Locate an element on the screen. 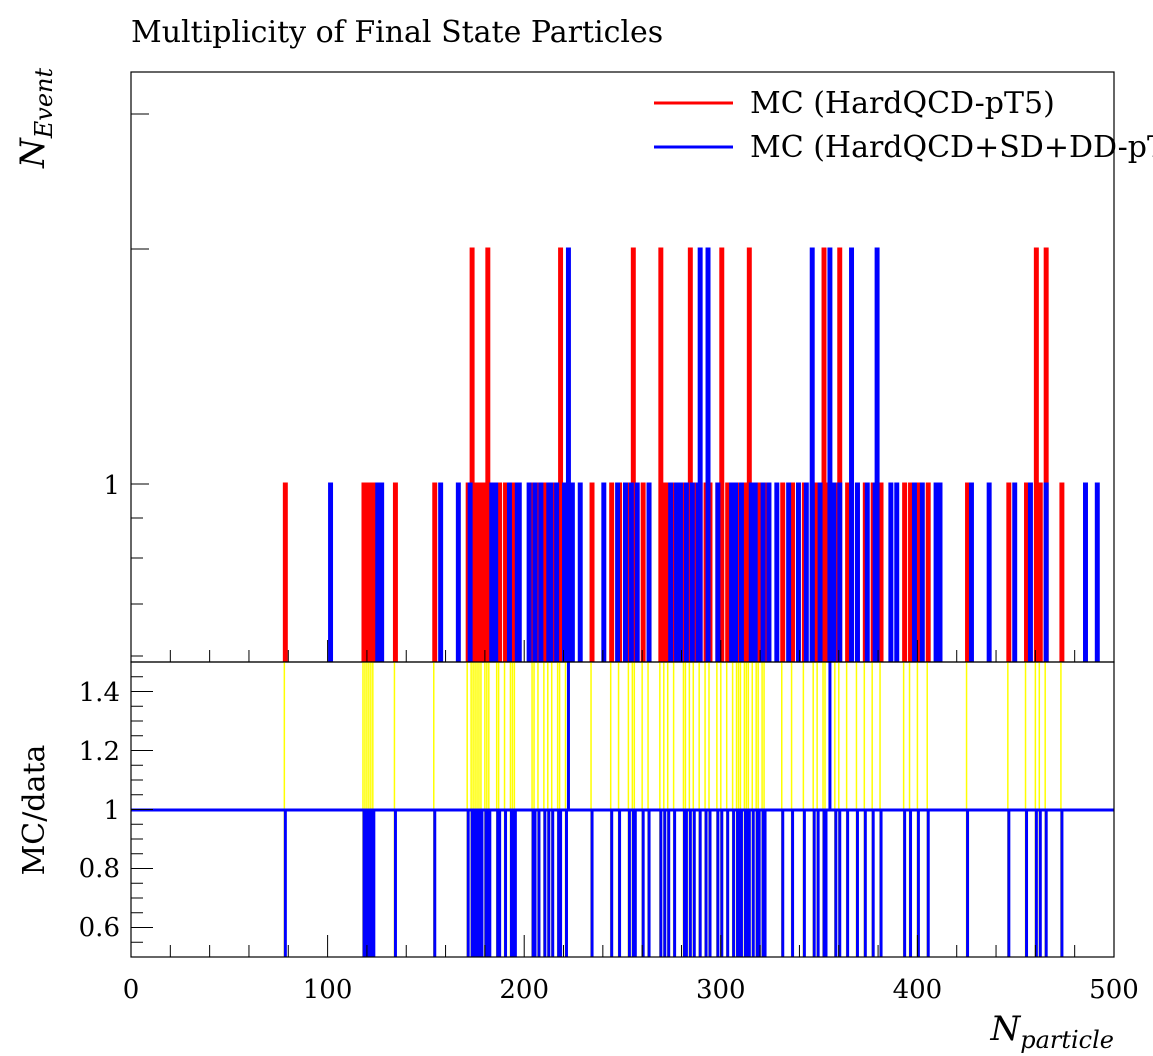 This screenshot has width=1153, height=1056. main-y-ticks is located at coordinates (140, 385).